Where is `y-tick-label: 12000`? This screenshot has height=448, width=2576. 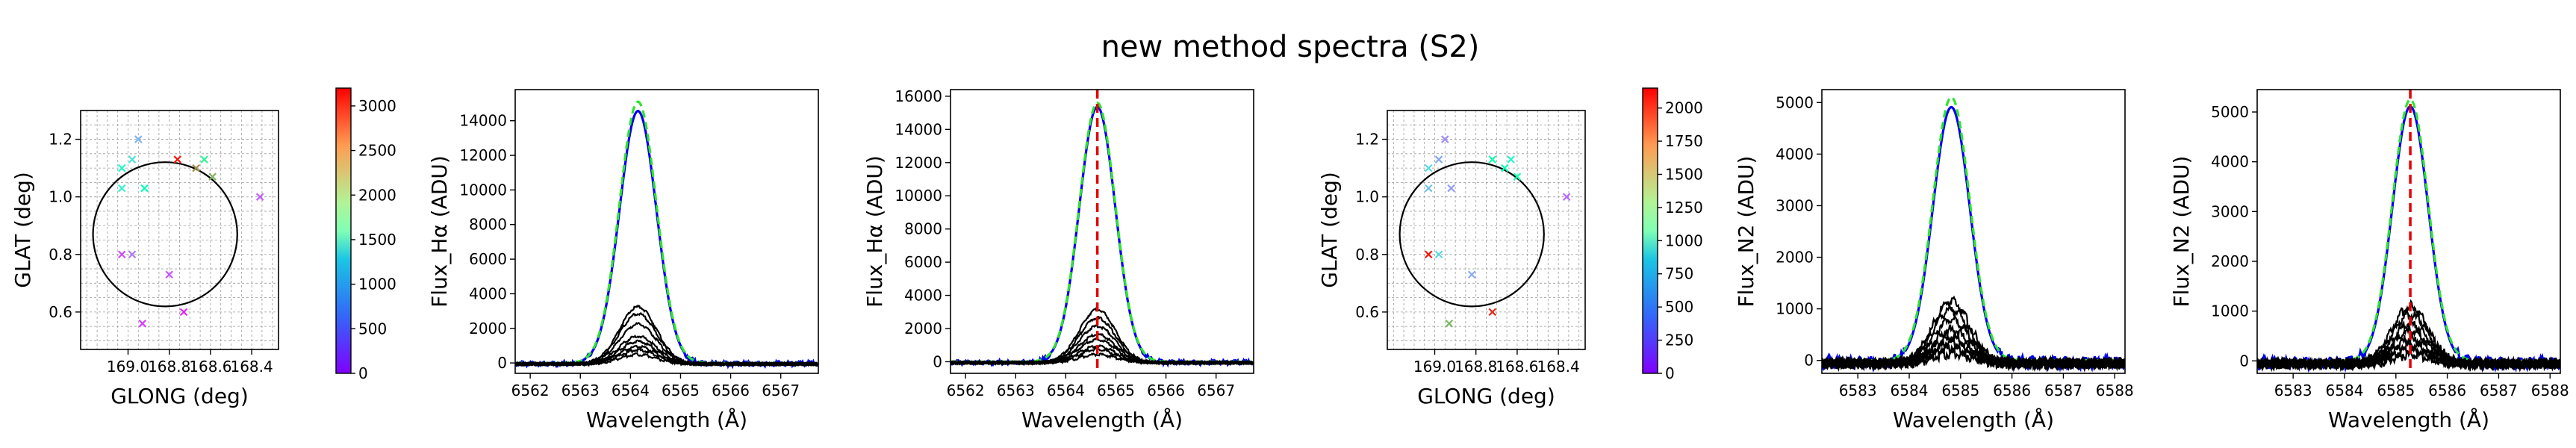 y-tick-label: 12000 is located at coordinates (483, 155).